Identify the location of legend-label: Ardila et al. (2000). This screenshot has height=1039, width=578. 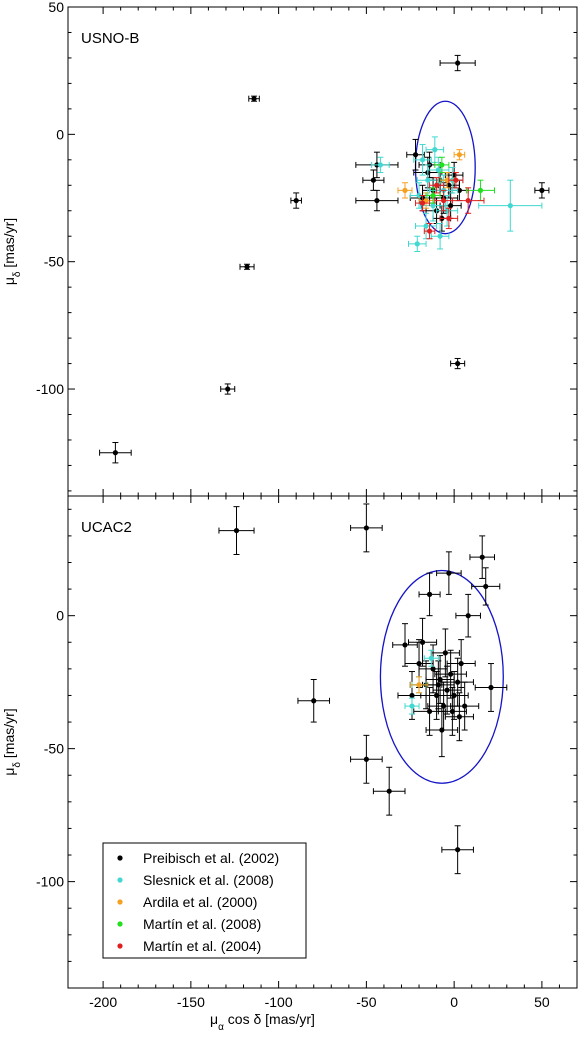
(200, 902).